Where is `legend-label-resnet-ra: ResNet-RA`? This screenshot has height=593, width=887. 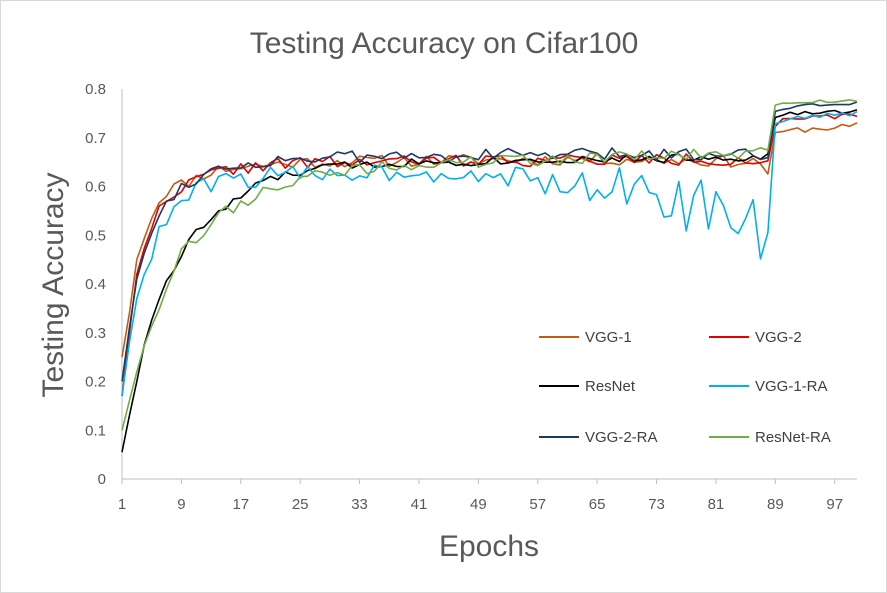
legend-label-resnet-ra: ResNet-RA is located at coordinates (793, 437).